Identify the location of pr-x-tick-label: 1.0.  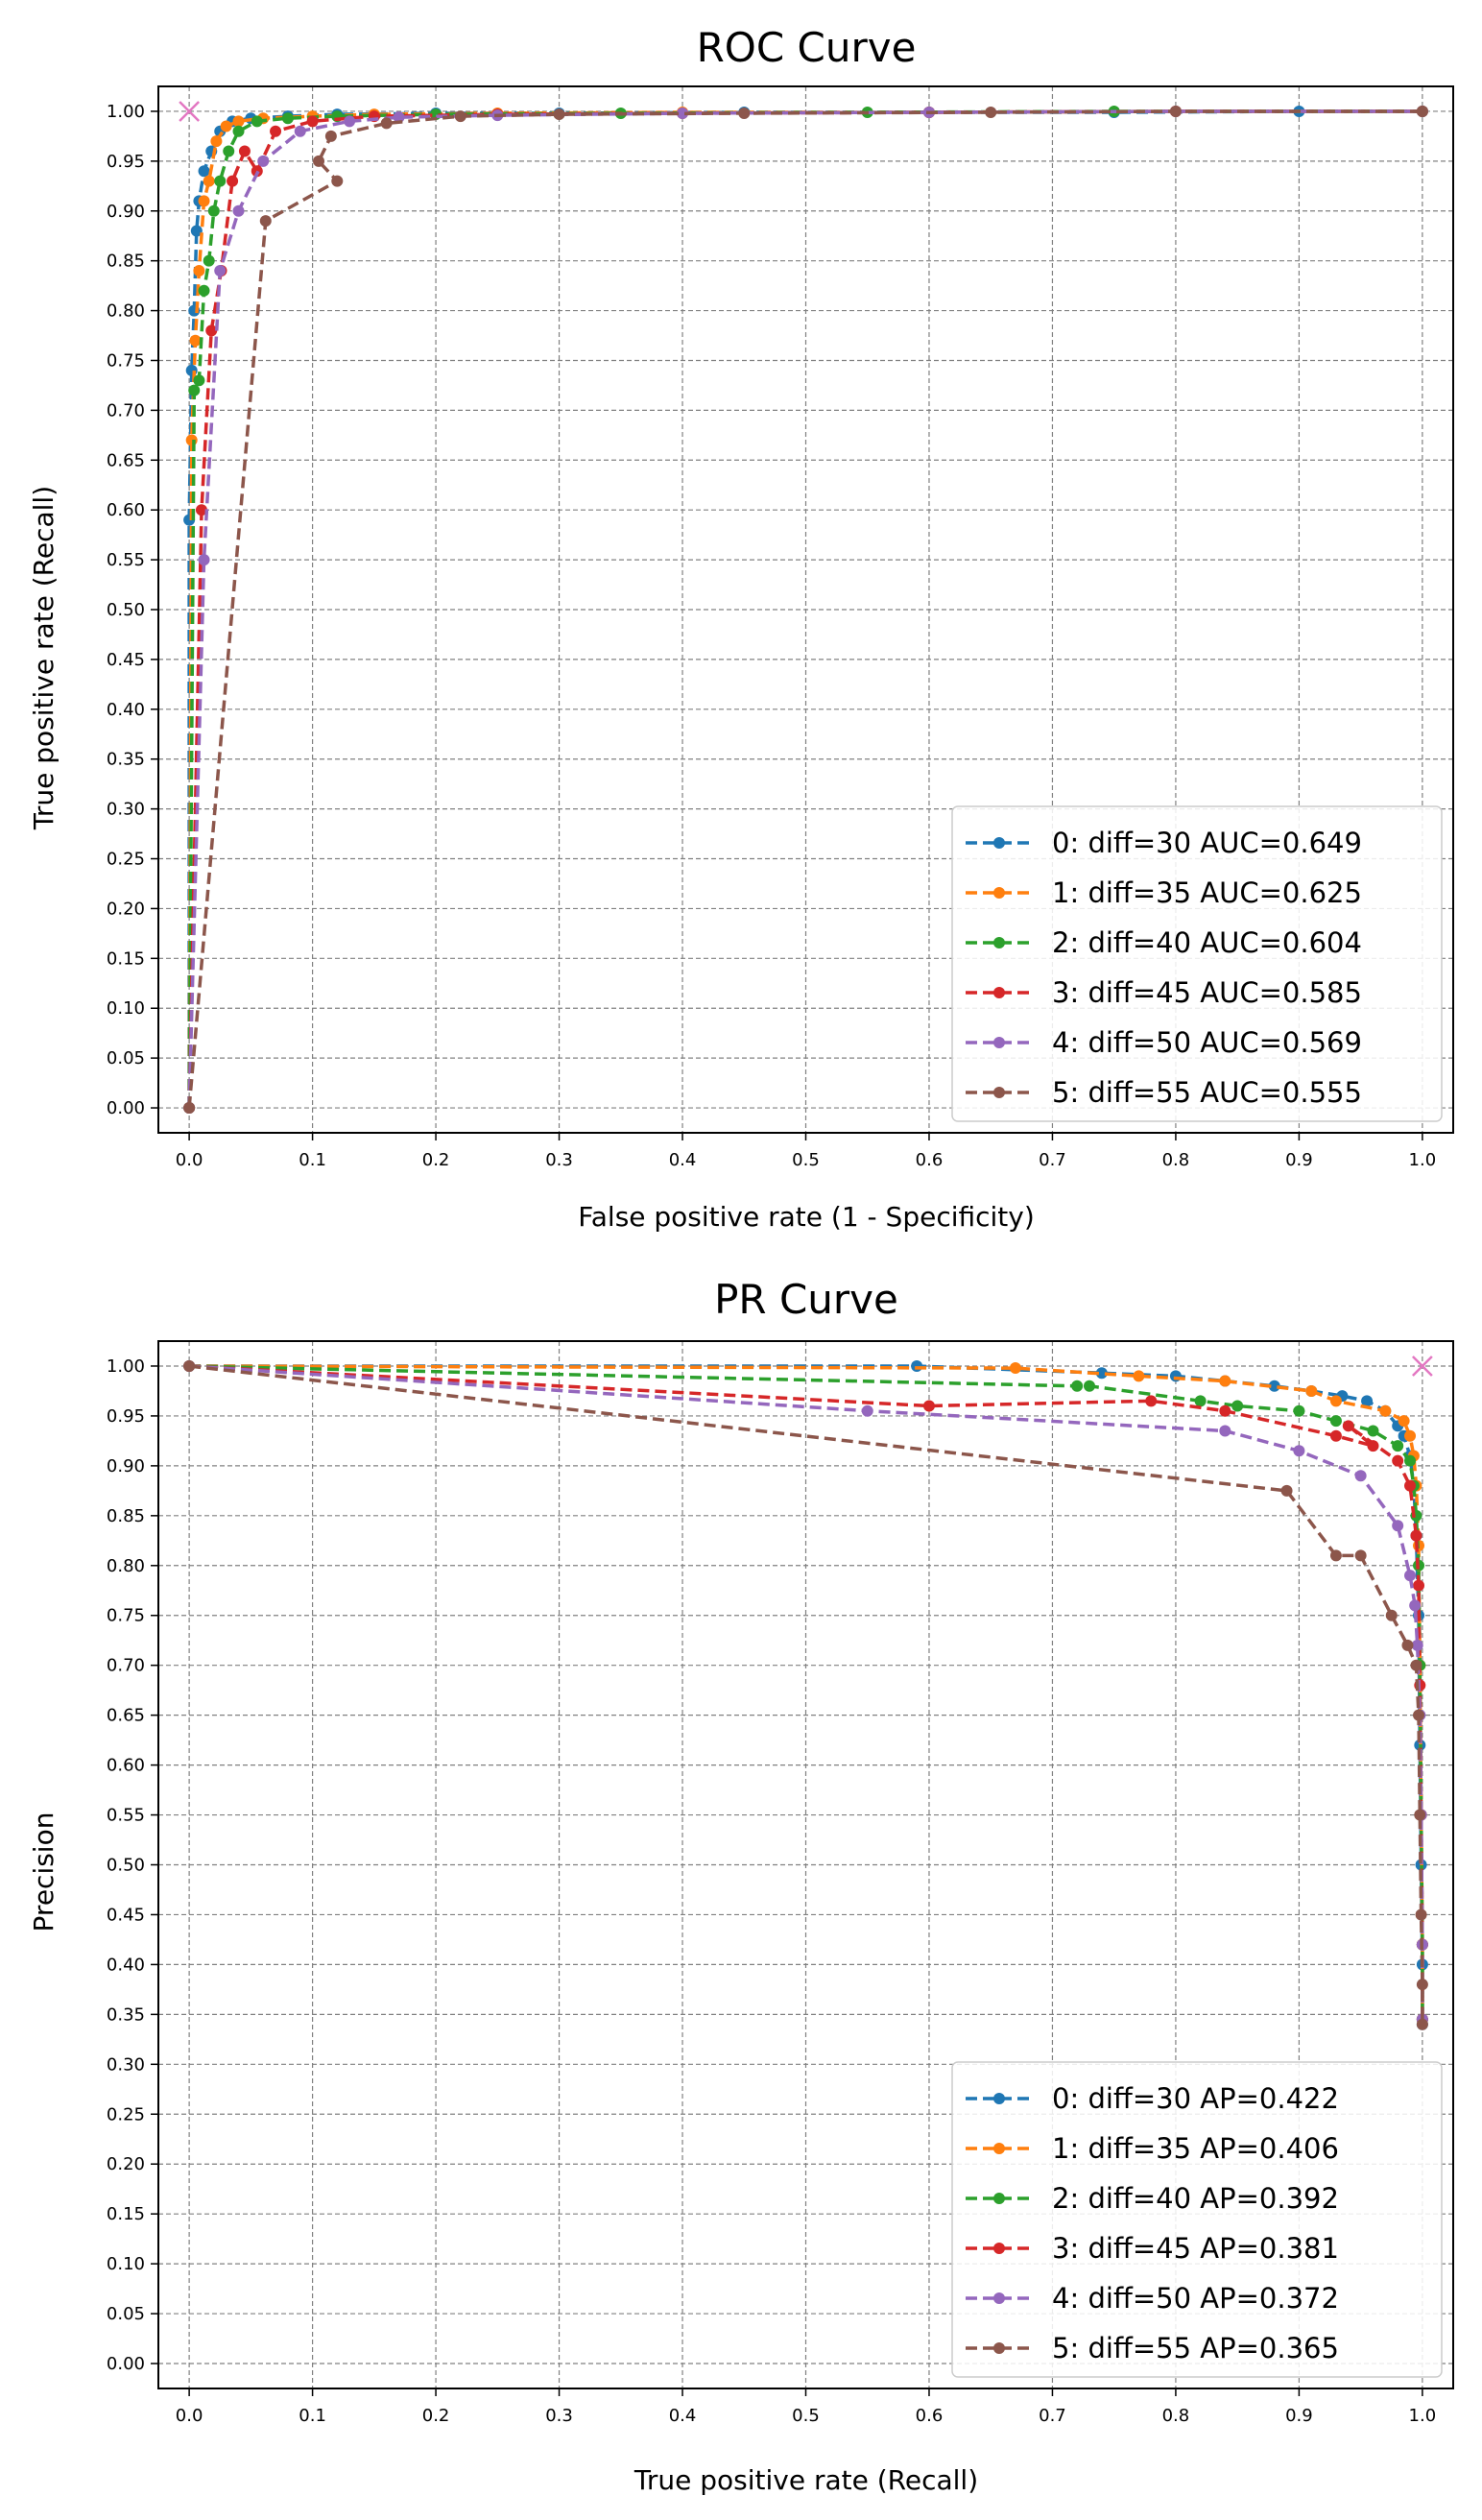
(1423, 2416).